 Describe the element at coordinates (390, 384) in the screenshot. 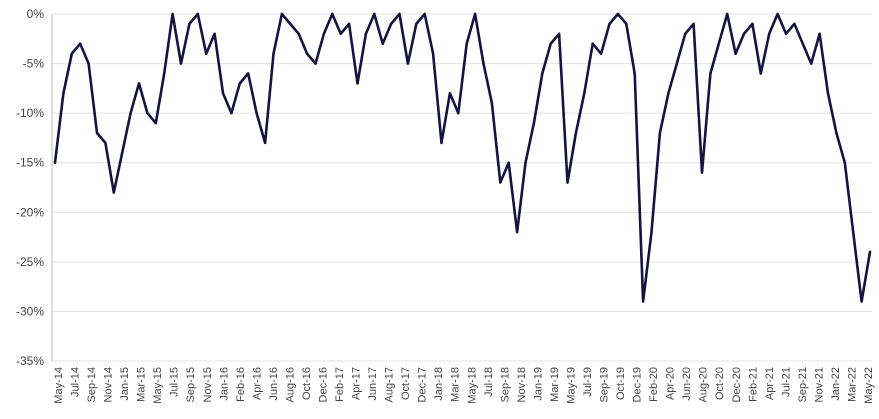

I see `x-tick-label: Aug-17` at that location.